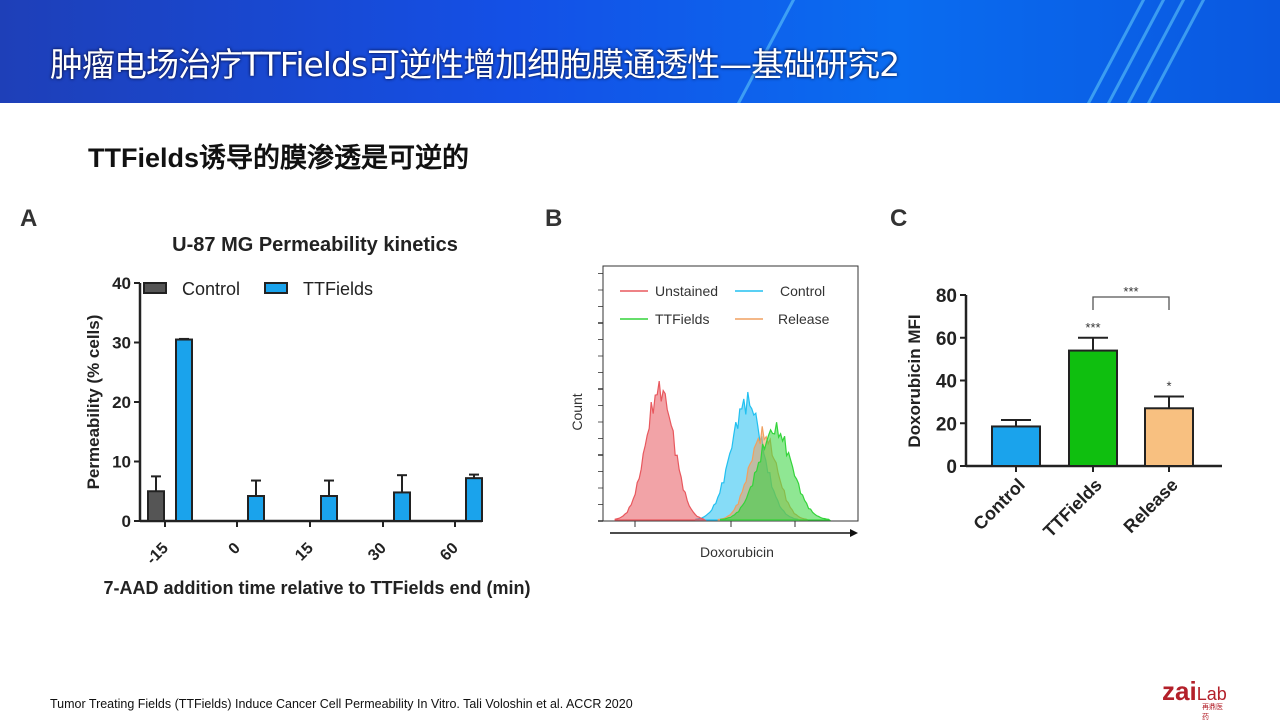 Image resolution: width=1280 pixels, height=722 pixels. I want to click on plot-frame, so click(730, 393).